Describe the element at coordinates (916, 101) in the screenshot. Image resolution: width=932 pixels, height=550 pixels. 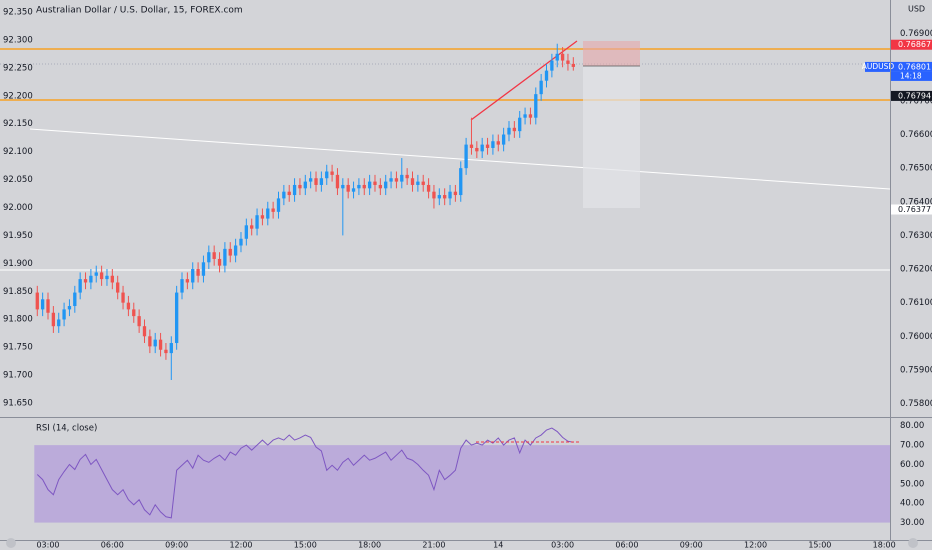
I see `y2-tick-label: 0.76700` at that location.